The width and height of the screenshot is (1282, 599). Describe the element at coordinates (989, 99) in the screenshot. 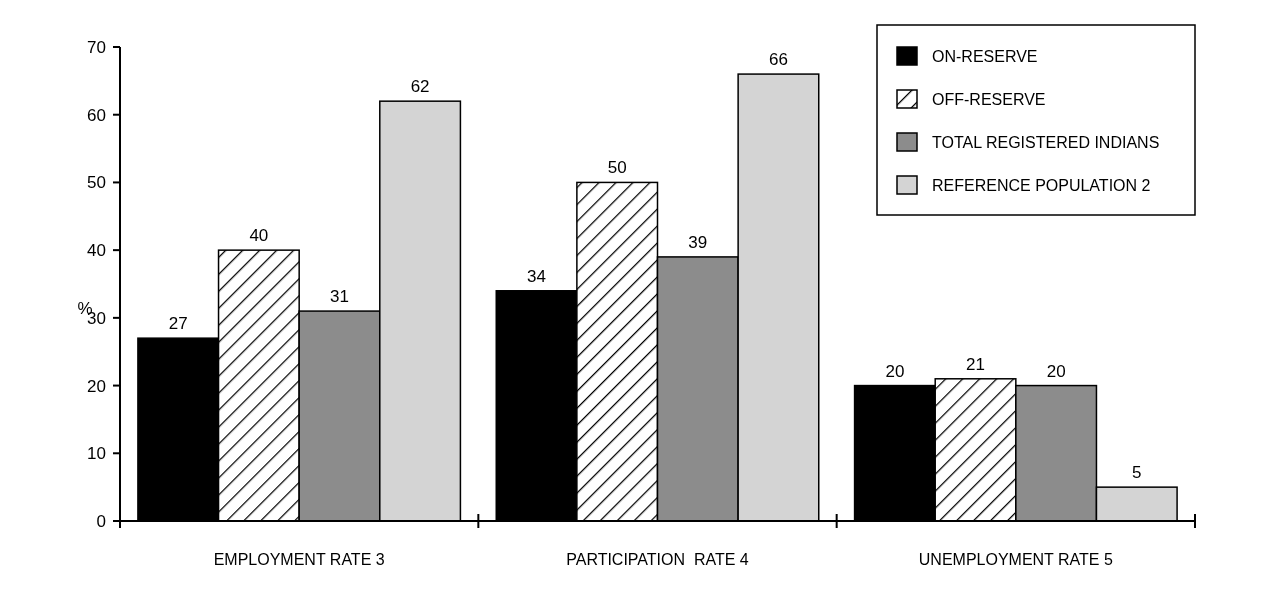

I see `legend-label: OFF-RESERVE` at that location.